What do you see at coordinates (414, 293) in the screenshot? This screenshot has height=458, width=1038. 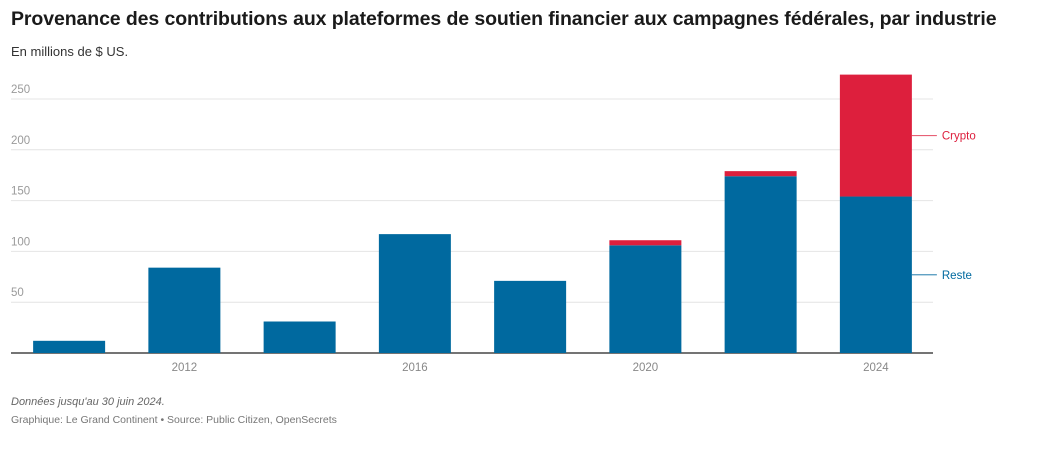 I see `bar-reste-2016` at bounding box center [414, 293].